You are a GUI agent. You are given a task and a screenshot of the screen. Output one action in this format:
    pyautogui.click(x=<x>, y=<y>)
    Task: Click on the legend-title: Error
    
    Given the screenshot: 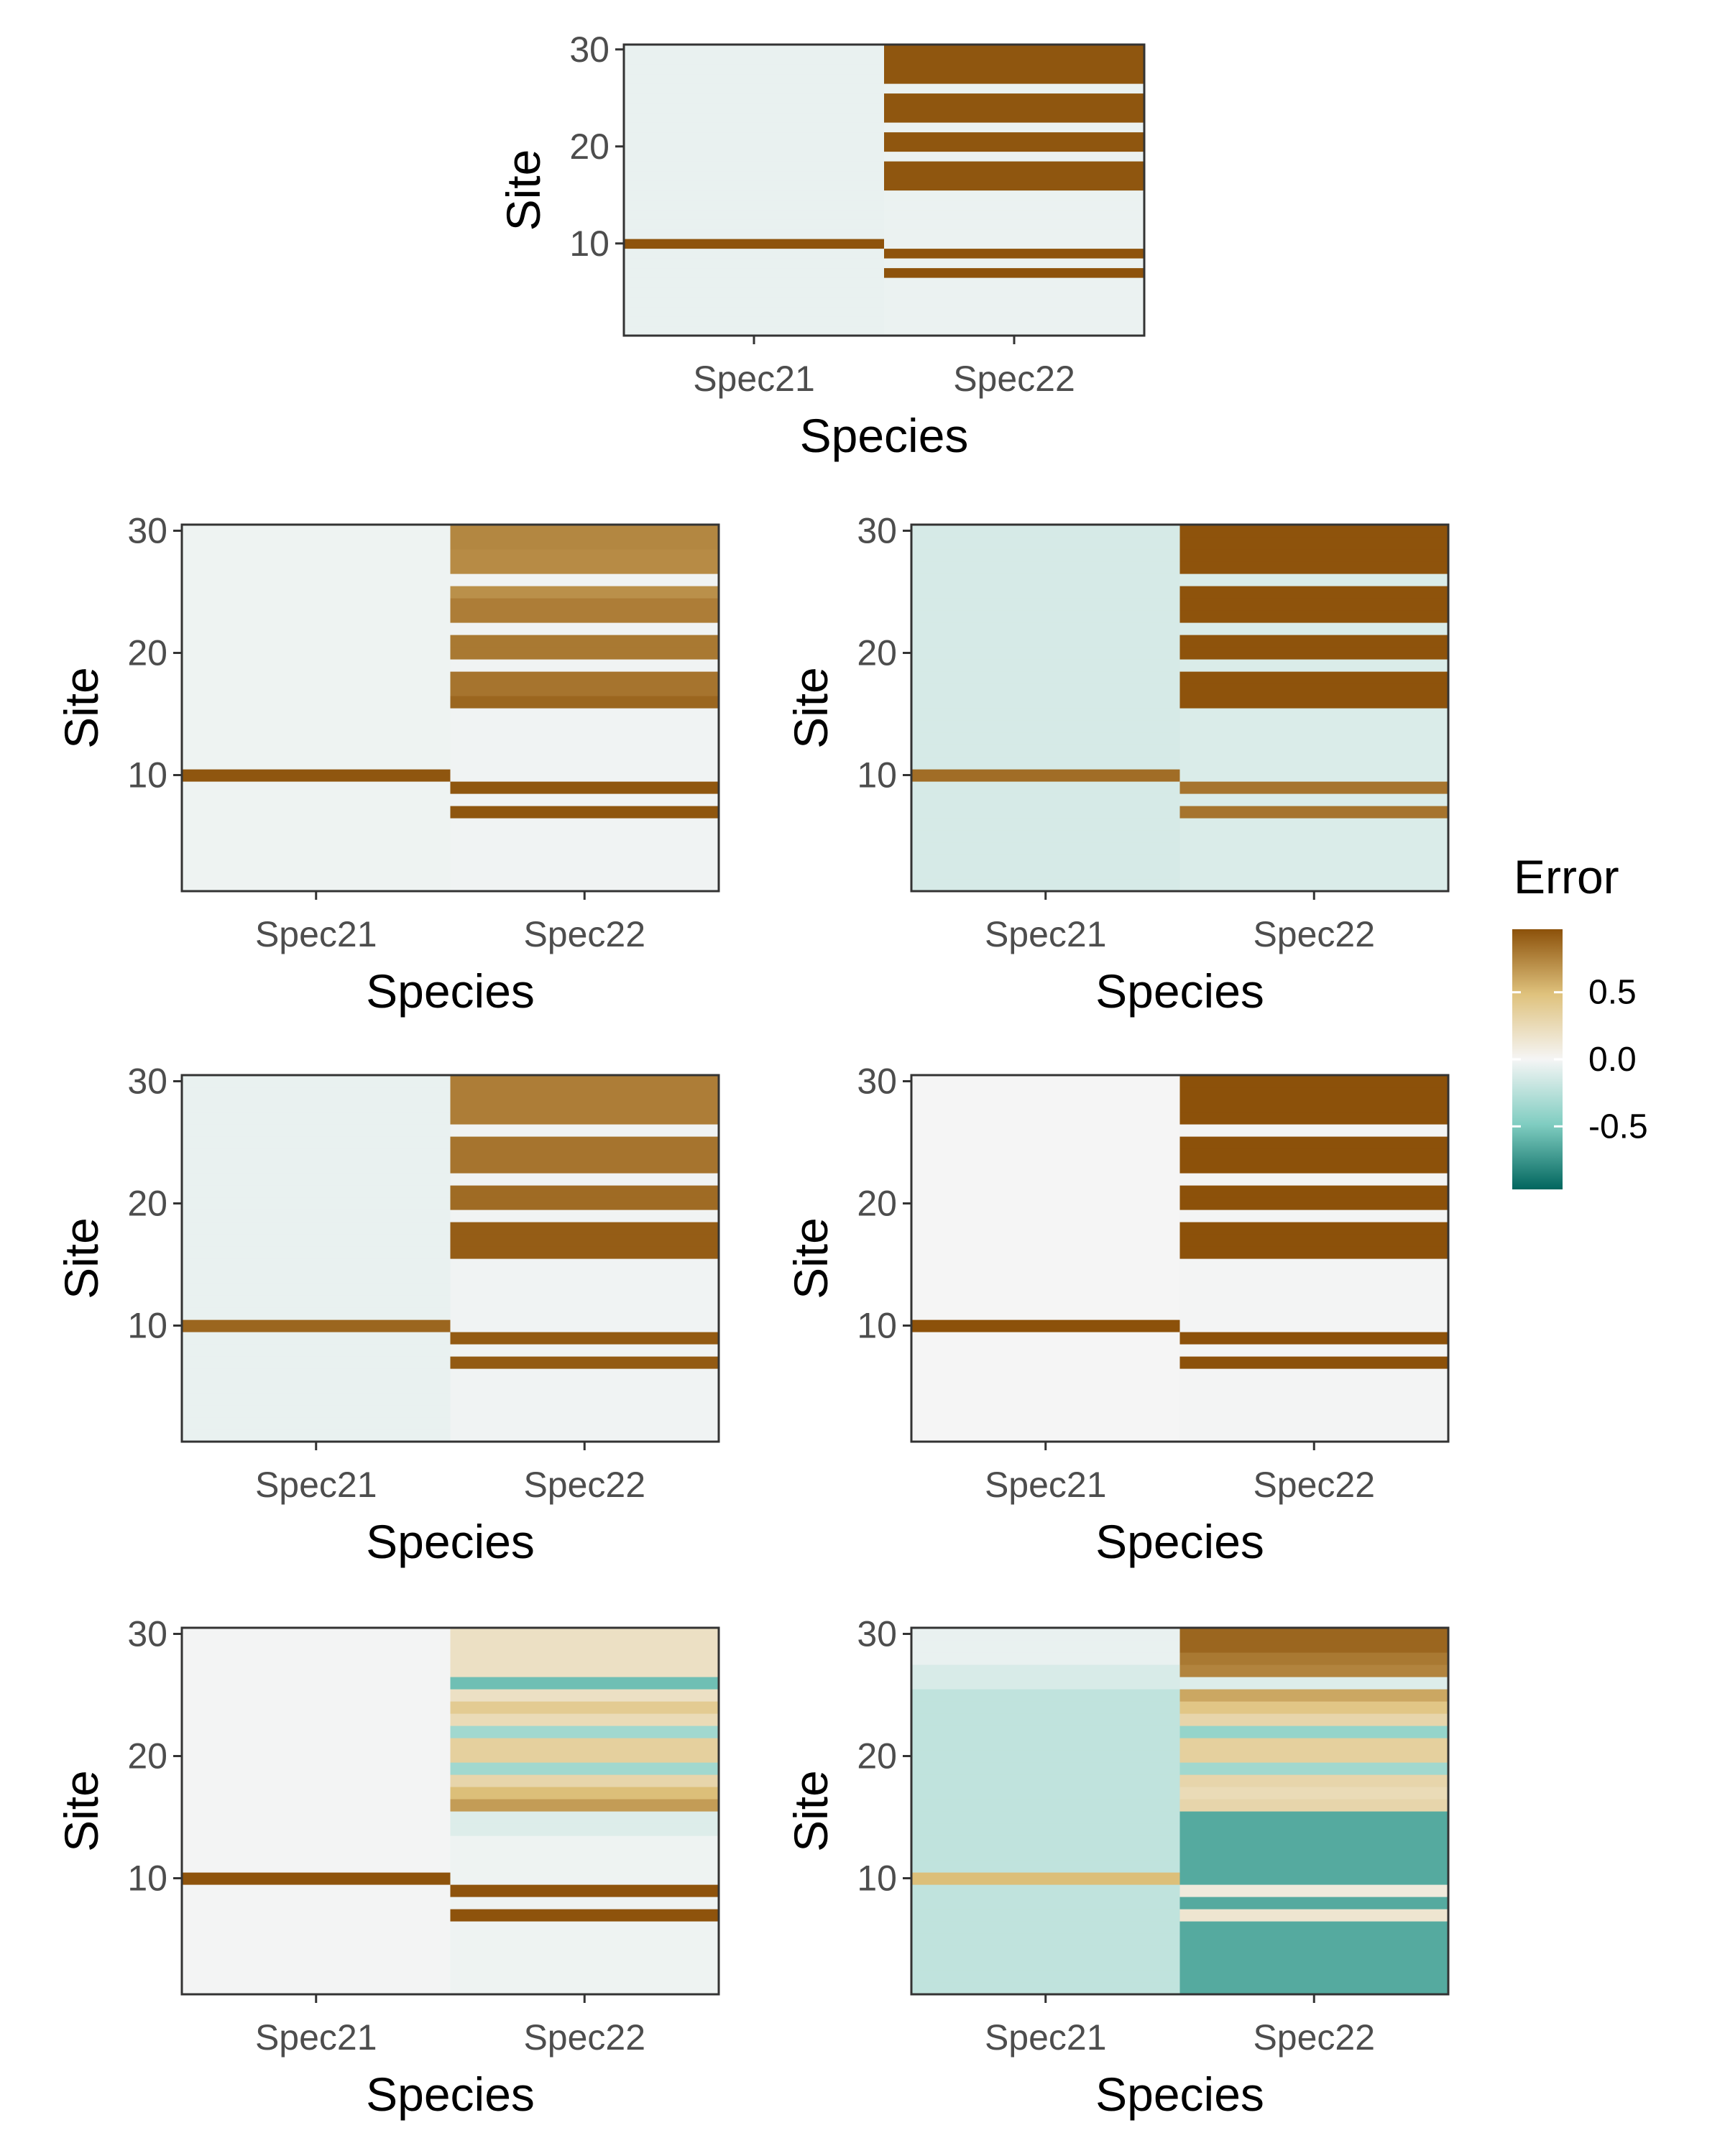 What is the action you would take?
    pyautogui.click(x=1566, y=877)
    